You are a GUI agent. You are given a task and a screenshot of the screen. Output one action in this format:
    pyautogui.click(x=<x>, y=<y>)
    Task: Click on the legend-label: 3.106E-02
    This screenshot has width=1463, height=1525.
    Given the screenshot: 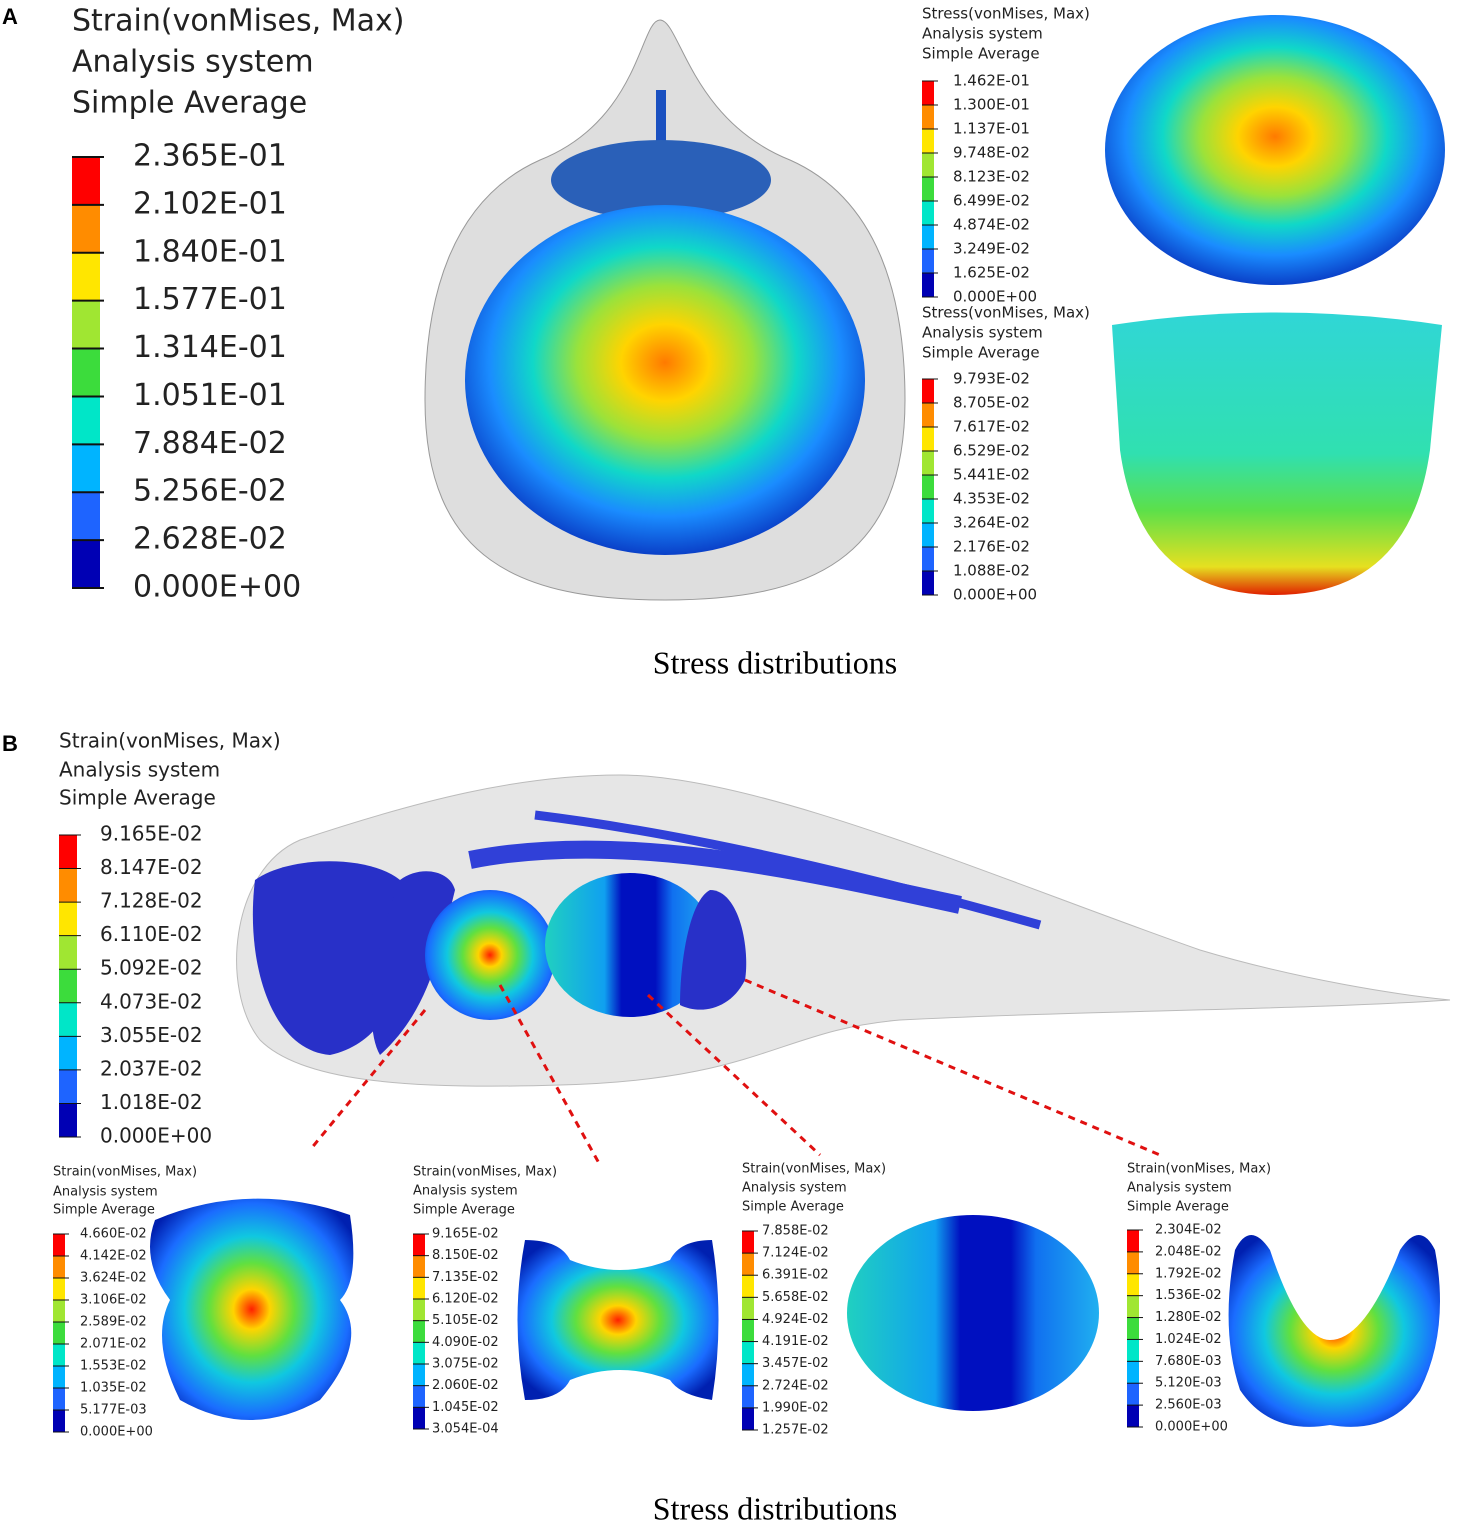 What is the action you would take?
    pyautogui.click(x=113, y=1300)
    